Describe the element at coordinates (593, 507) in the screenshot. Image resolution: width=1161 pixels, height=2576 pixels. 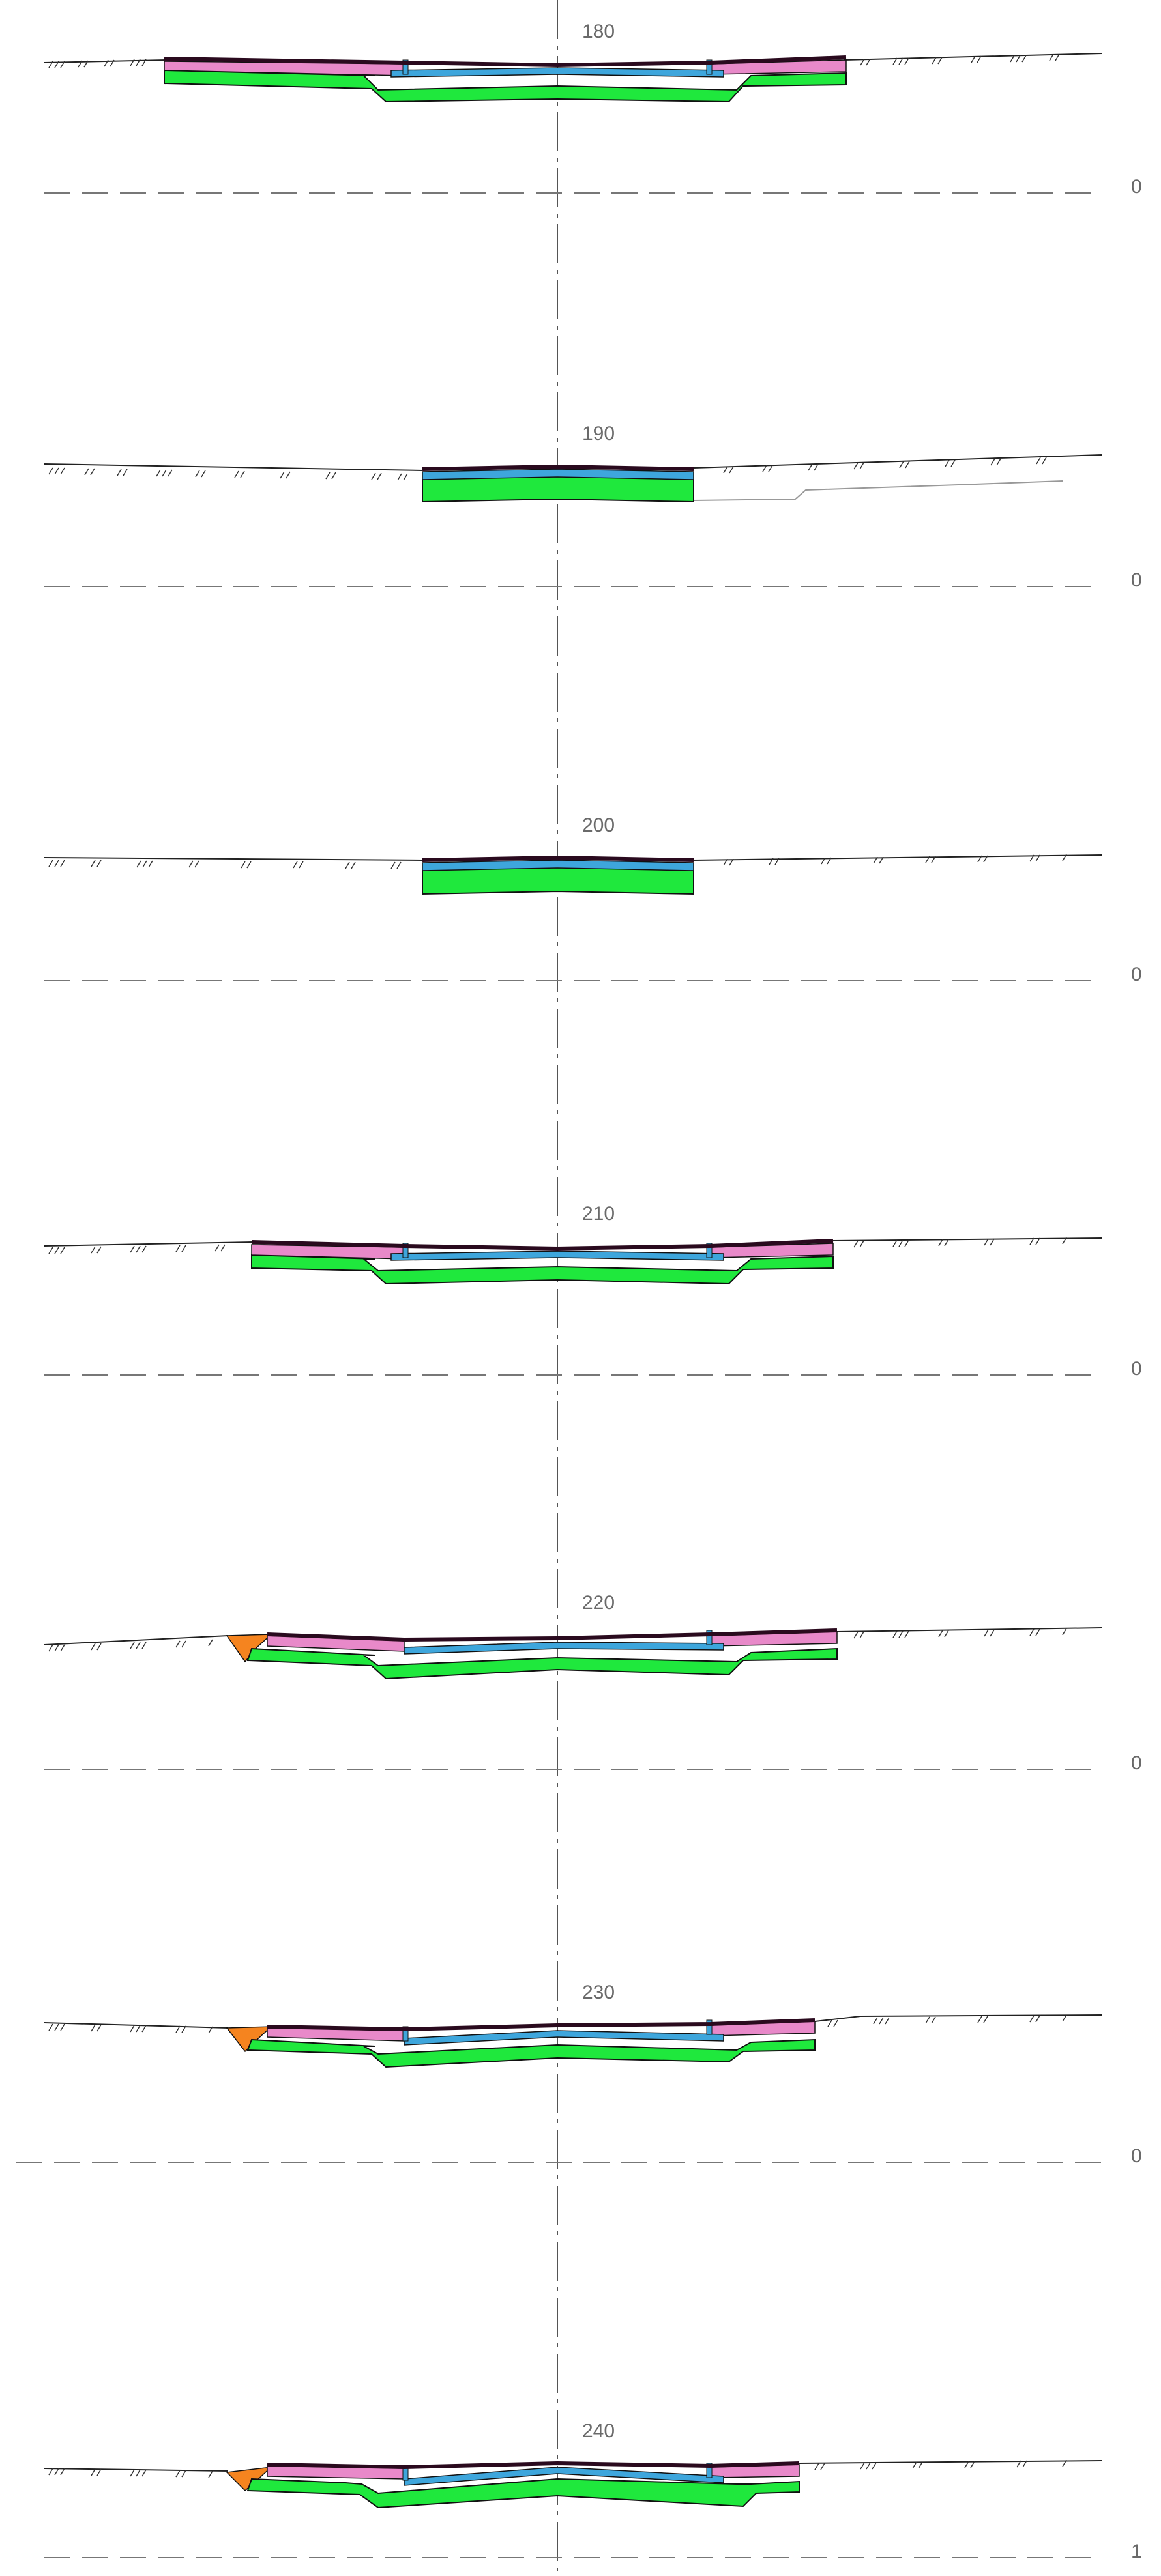
I see `section-190: 190 0` at that location.